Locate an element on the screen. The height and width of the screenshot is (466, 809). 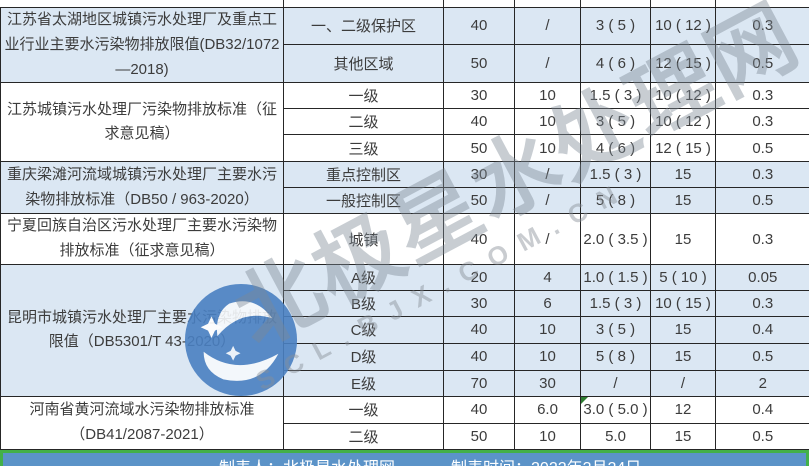
value-cell: 12 is located at coordinates (683, 409).